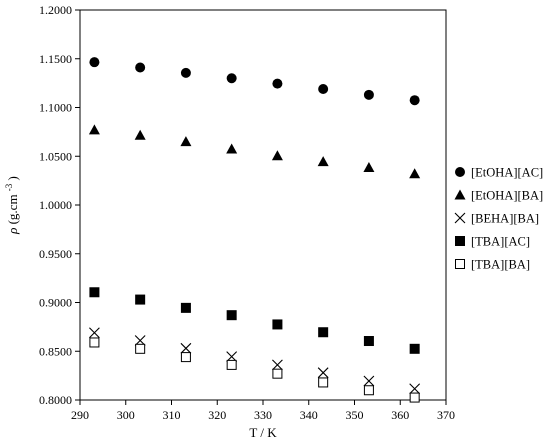 Image resolution: width=550 pixels, height=445 pixels. I want to click on legend-label-etohaba: [EtOHA][BA], so click(507, 196).